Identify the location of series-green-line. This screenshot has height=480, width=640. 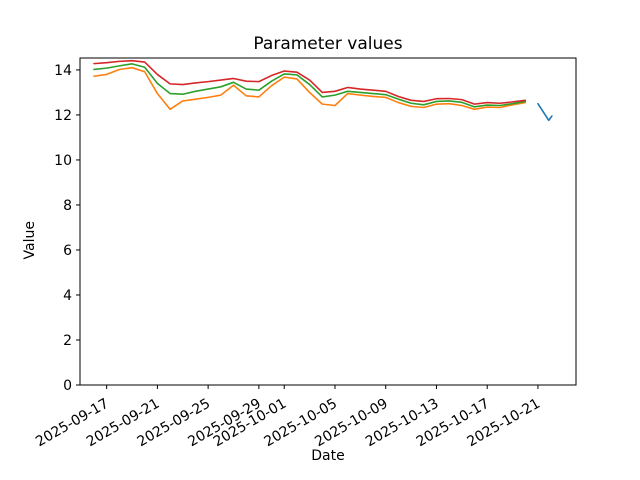
(310, 85).